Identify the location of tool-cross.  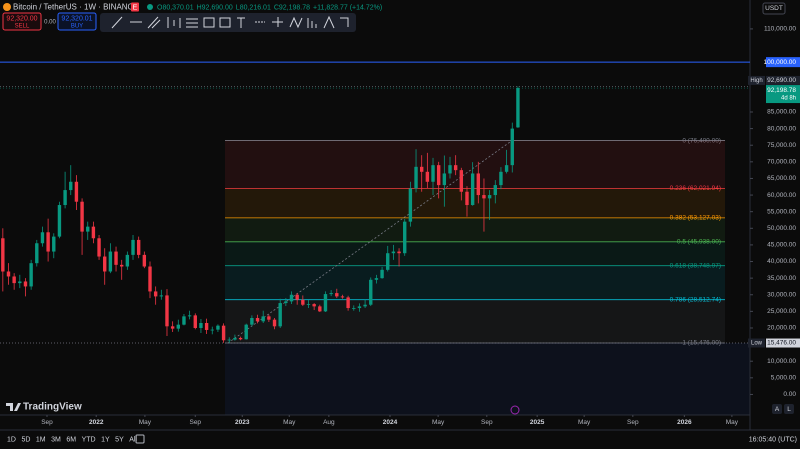
(277, 22).